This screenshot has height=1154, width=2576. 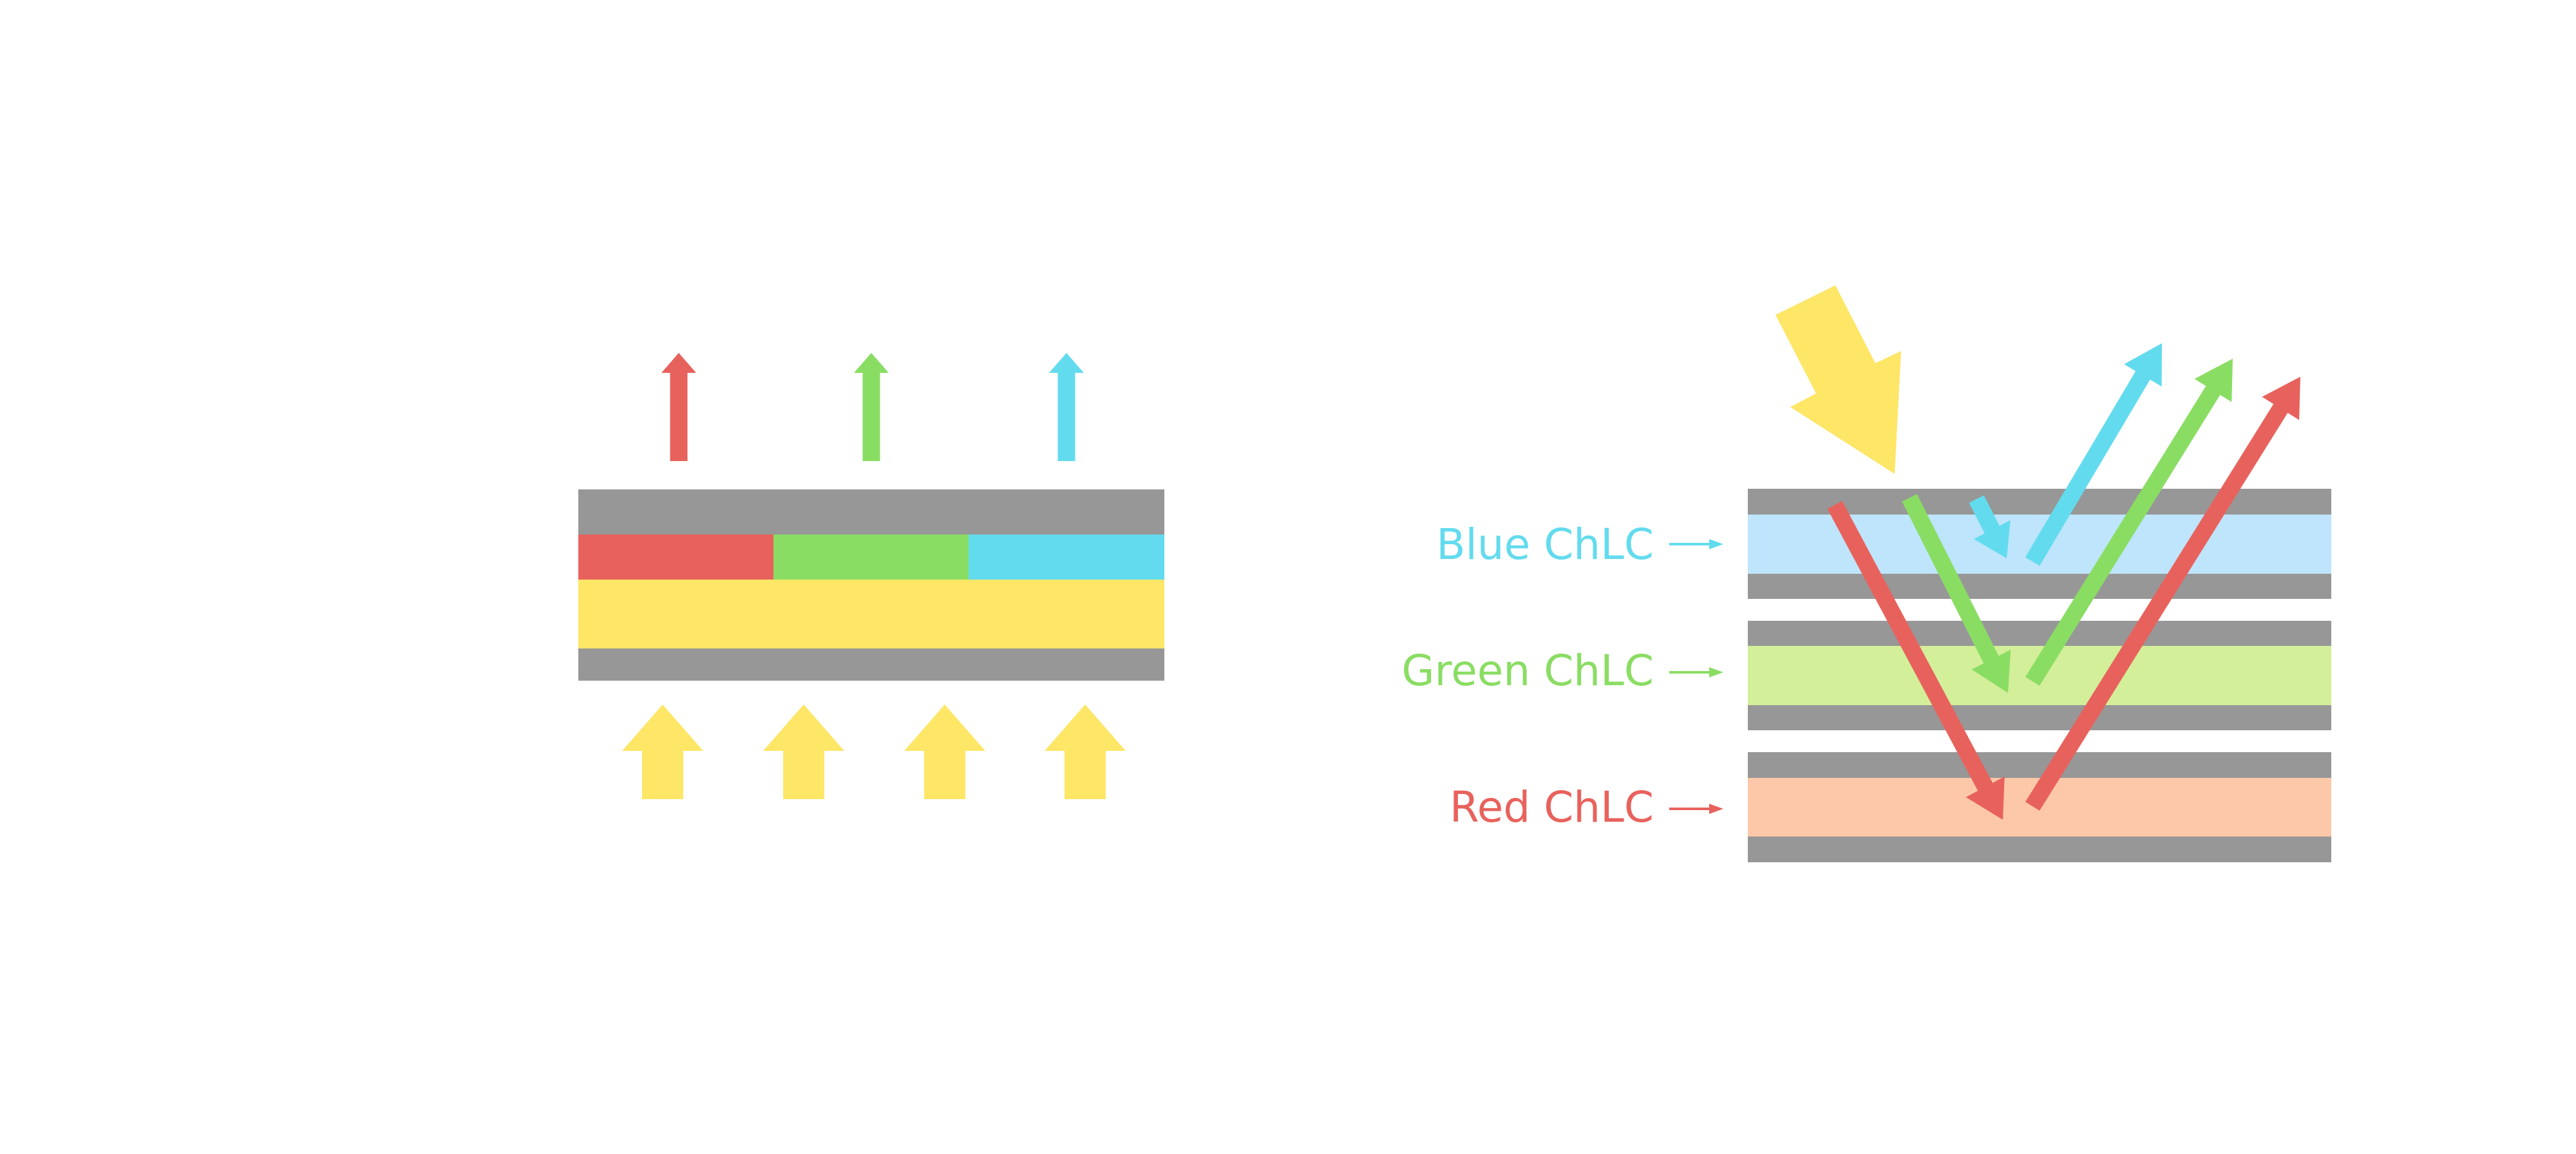 I want to click on bottom-gray-layer, so click(x=871, y=665).